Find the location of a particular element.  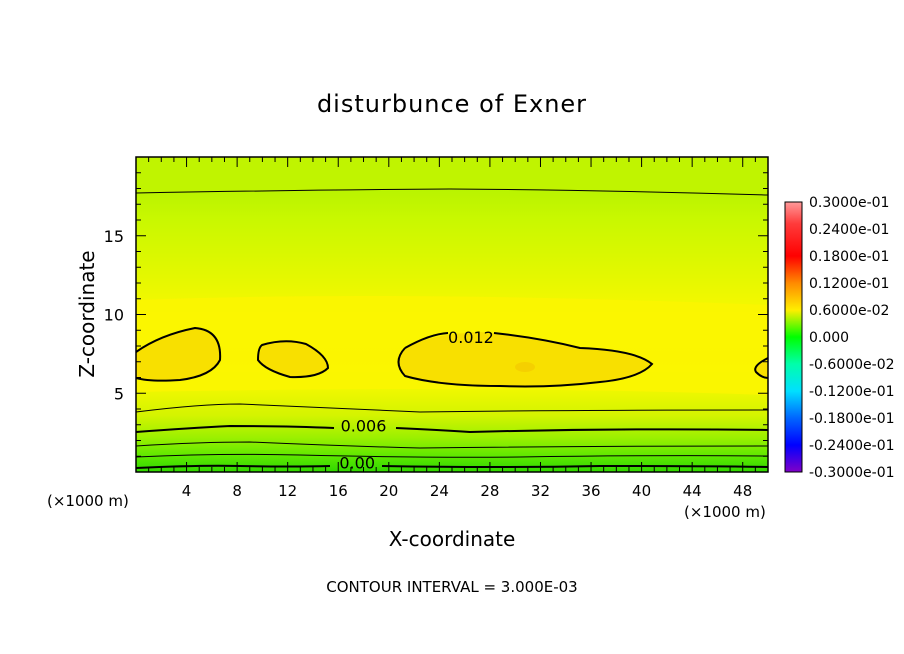

x-tick-label: 48 is located at coordinates (742, 491).